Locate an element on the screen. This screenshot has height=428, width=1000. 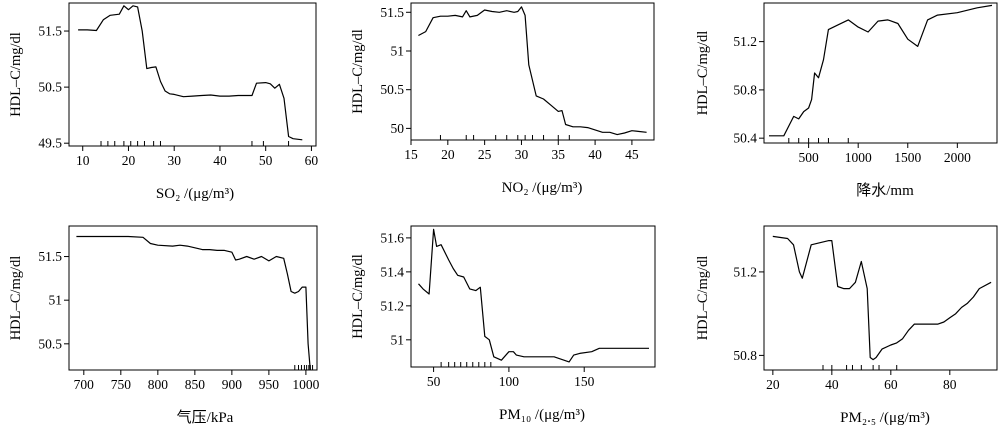
x-tick-label: 950 is located at coordinates (269, 384).